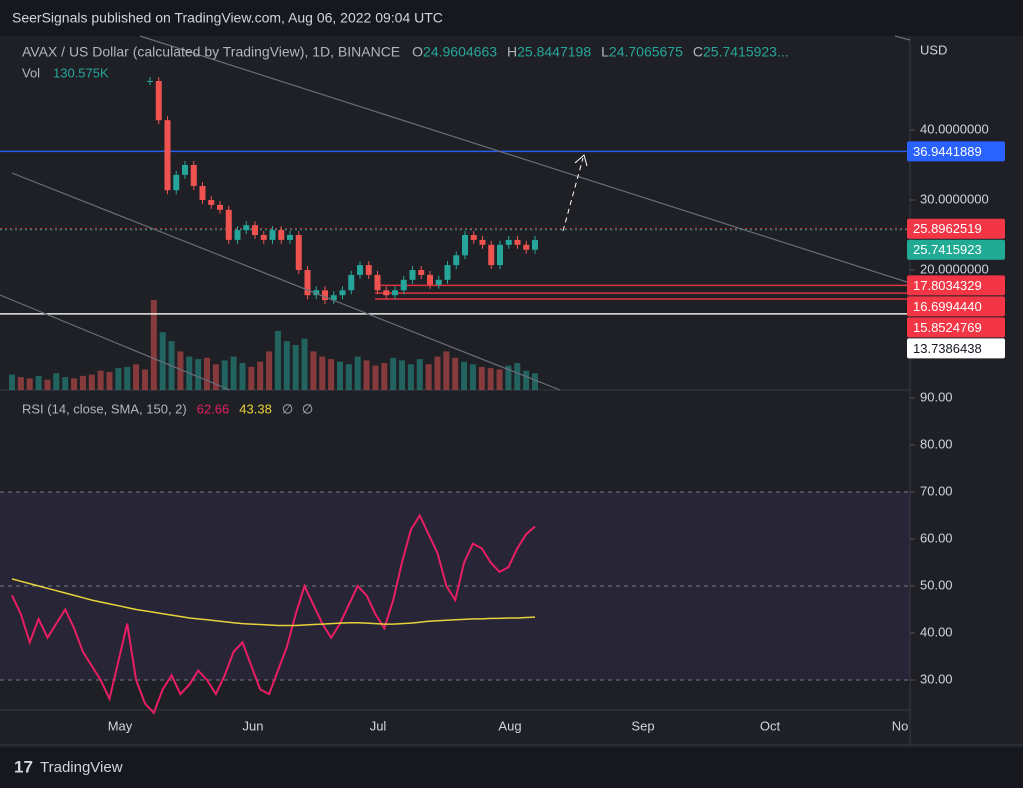 This screenshot has height=788, width=1023. What do you see at coordinates (947, 327) in the screenshot?
I see `price-label: 15.8524769` at bounding box center [947, 327].